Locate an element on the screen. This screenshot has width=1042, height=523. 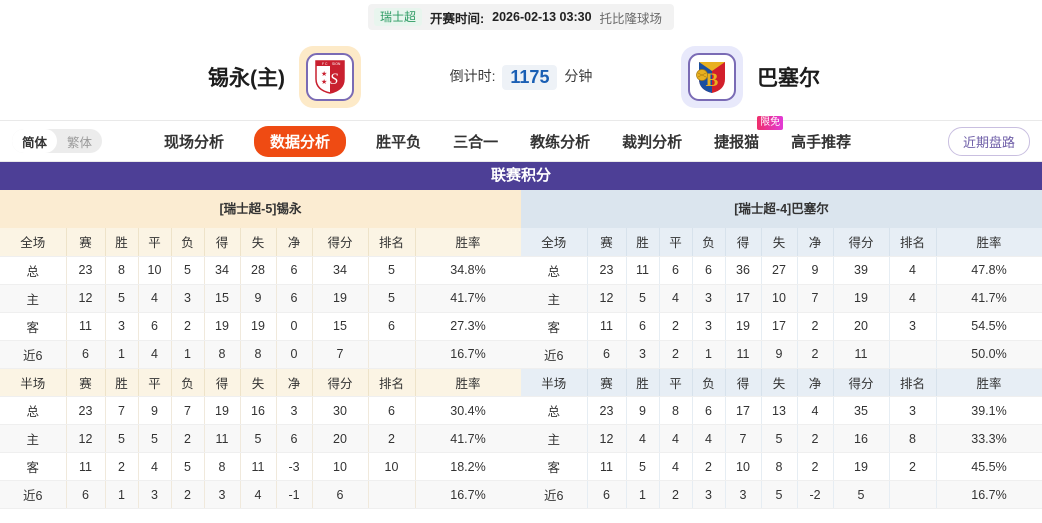
row-label: 近6 is located at coordinates (33, 494).